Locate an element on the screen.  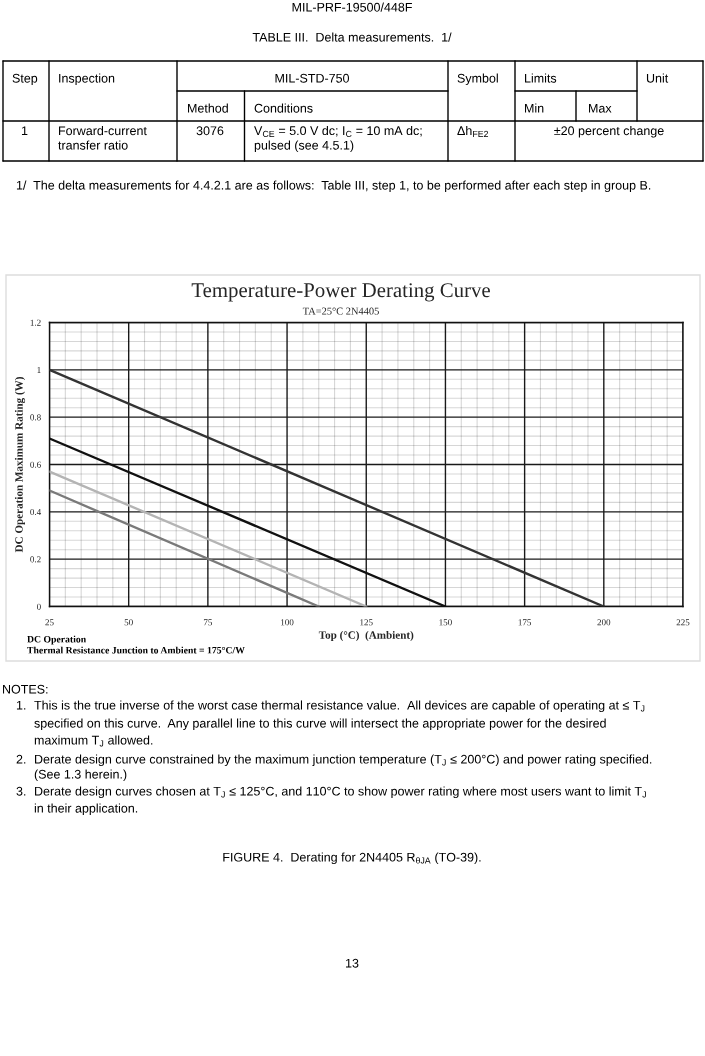
text: Derate design curves chosen at T$_{J}$ ≤ 125°C, and 110°C to show power rating where most users want to limit T$_{J}$ is located at coordinates (340, 792).